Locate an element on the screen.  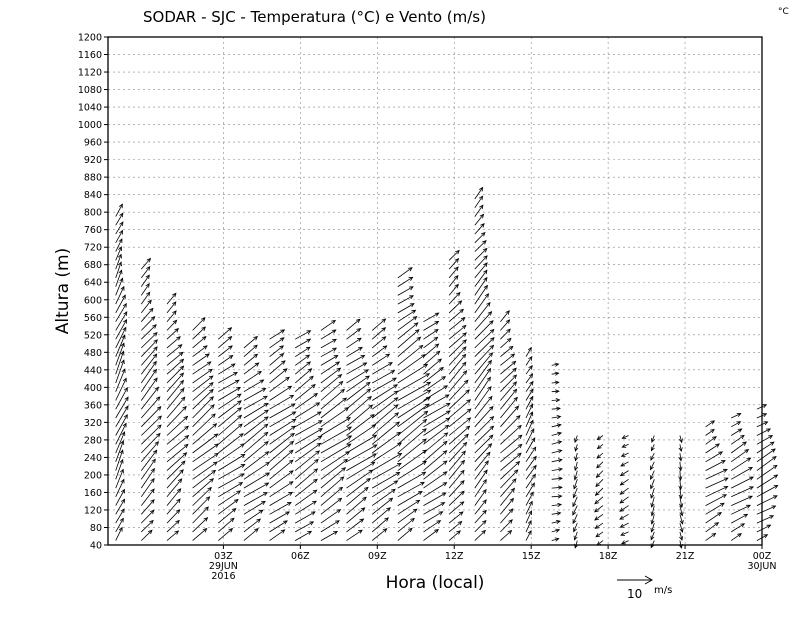
y-tick-label: 480 is located at coordinates (93, 353).